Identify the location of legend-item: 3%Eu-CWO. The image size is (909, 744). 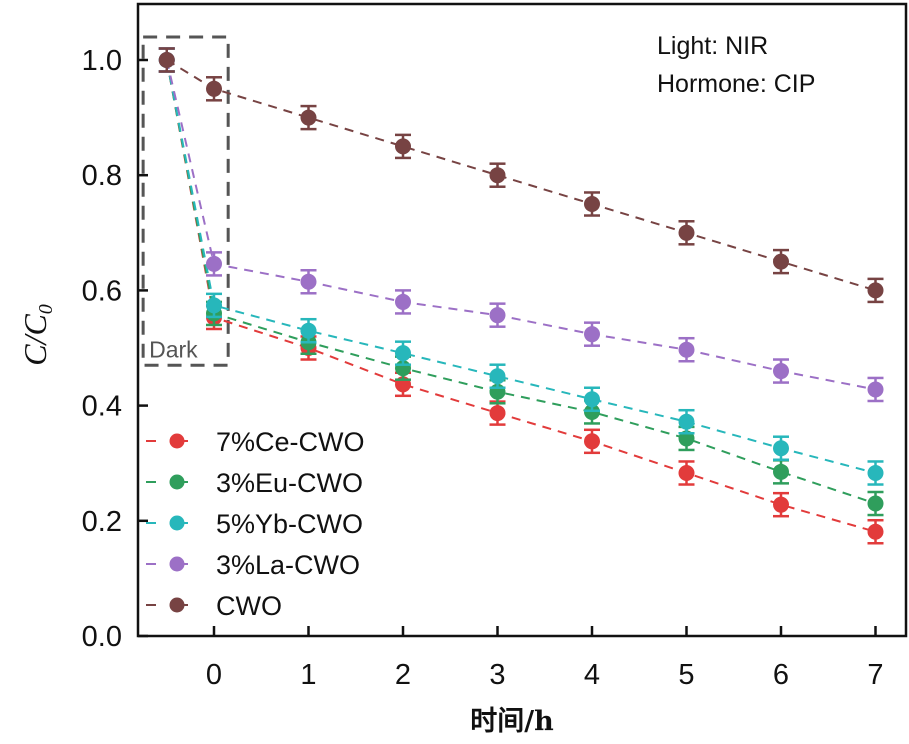
(254, 483).